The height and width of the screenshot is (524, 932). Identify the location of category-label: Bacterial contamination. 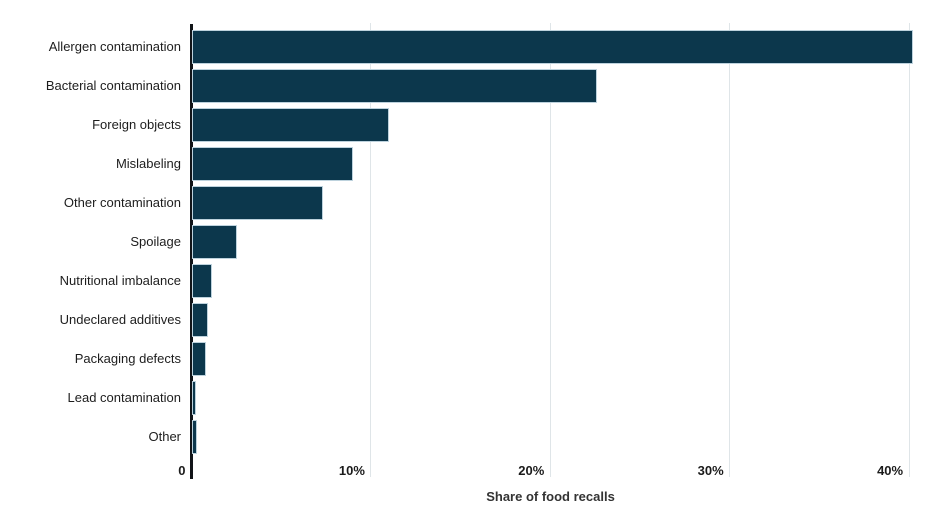
(113, 85).